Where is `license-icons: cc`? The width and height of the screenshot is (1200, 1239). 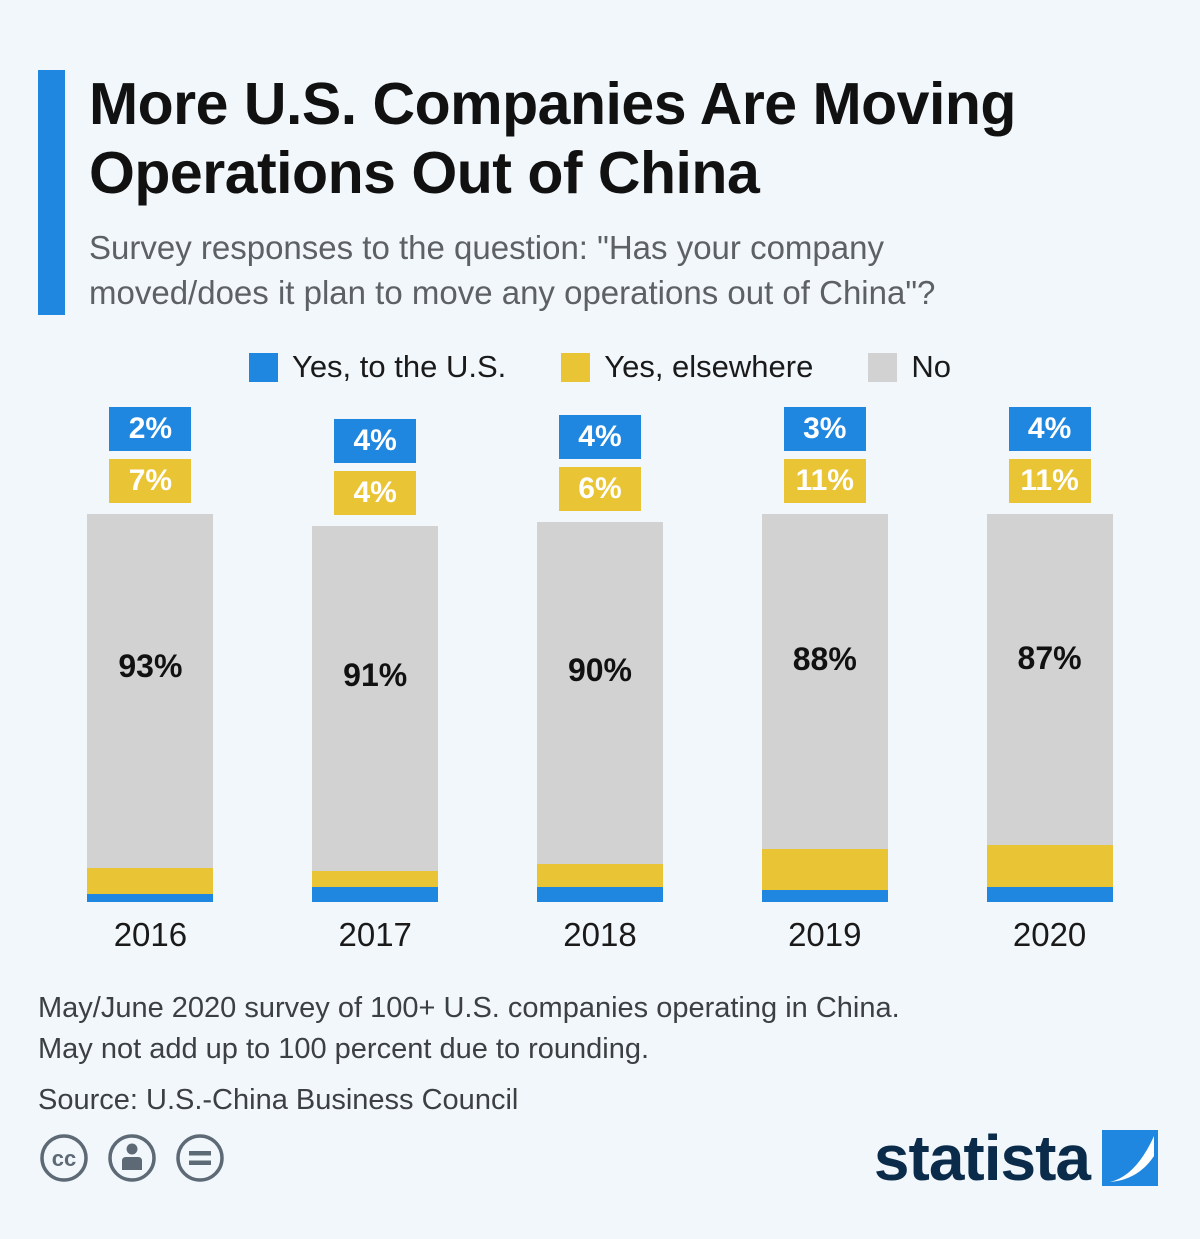 license-icons: cc is located at coordinates (132, 1158).